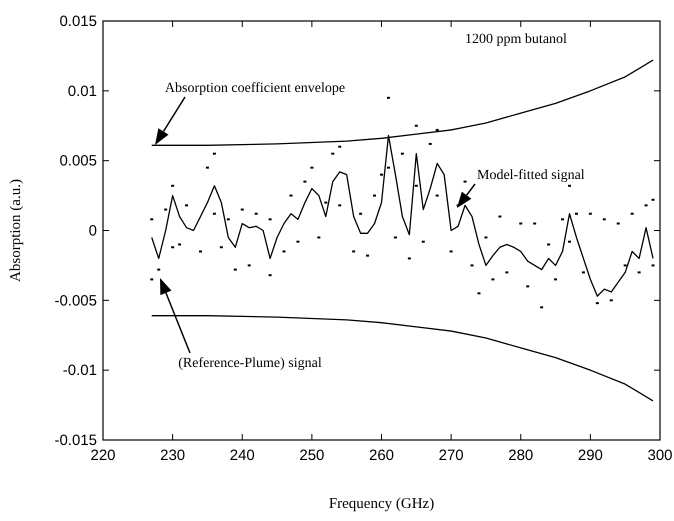  I want to click on y-tick-label: -0.015, so click(75, 440).